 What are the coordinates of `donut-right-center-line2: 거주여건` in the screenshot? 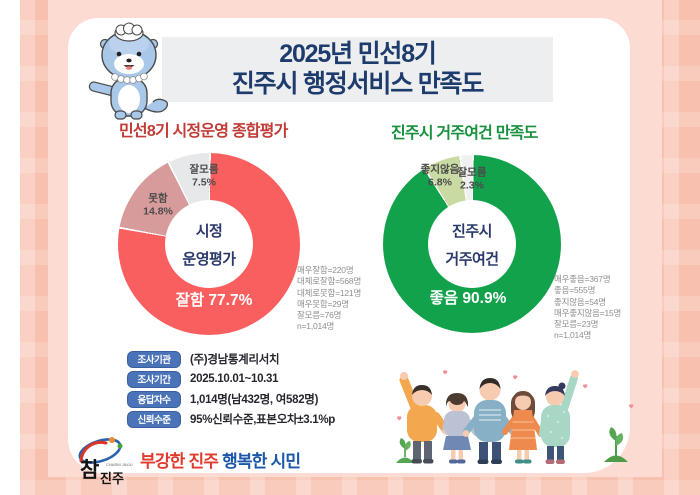 It's located at (472, 259).